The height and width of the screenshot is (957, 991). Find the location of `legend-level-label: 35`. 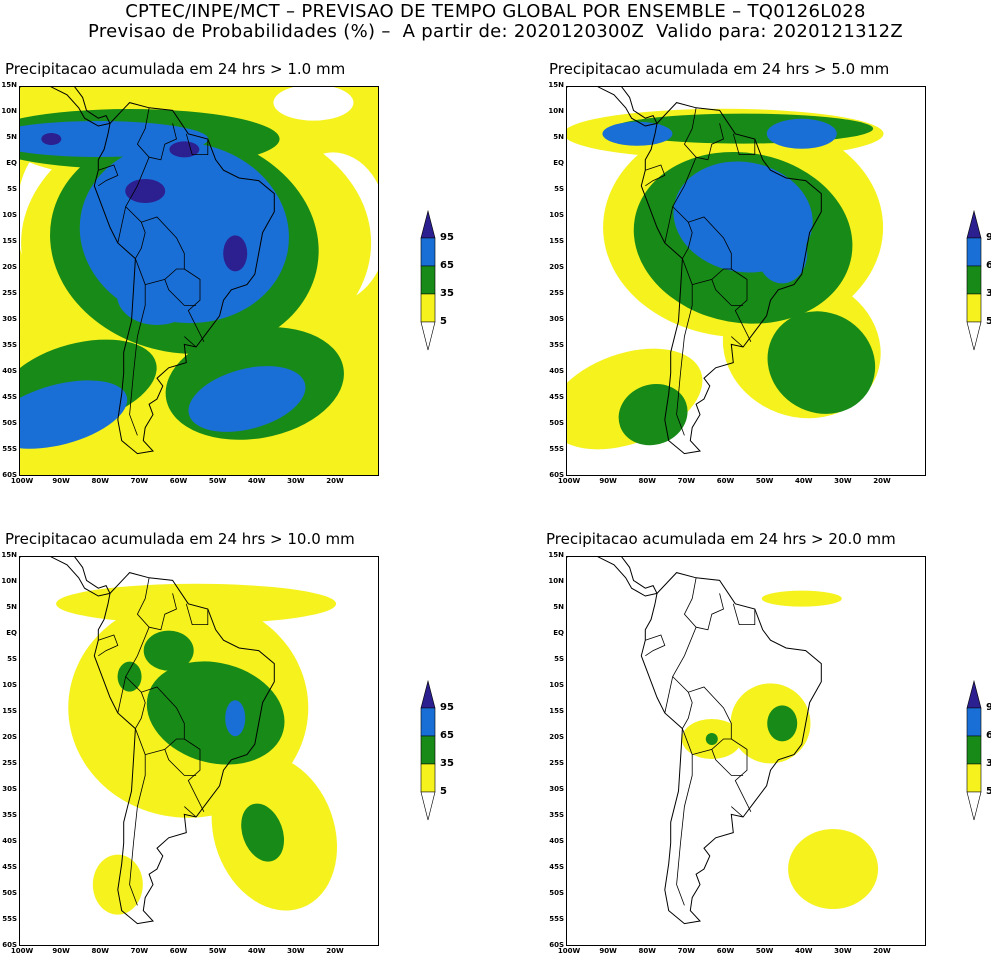

legend-level-label: 35 is located at coordinates (988, 763).